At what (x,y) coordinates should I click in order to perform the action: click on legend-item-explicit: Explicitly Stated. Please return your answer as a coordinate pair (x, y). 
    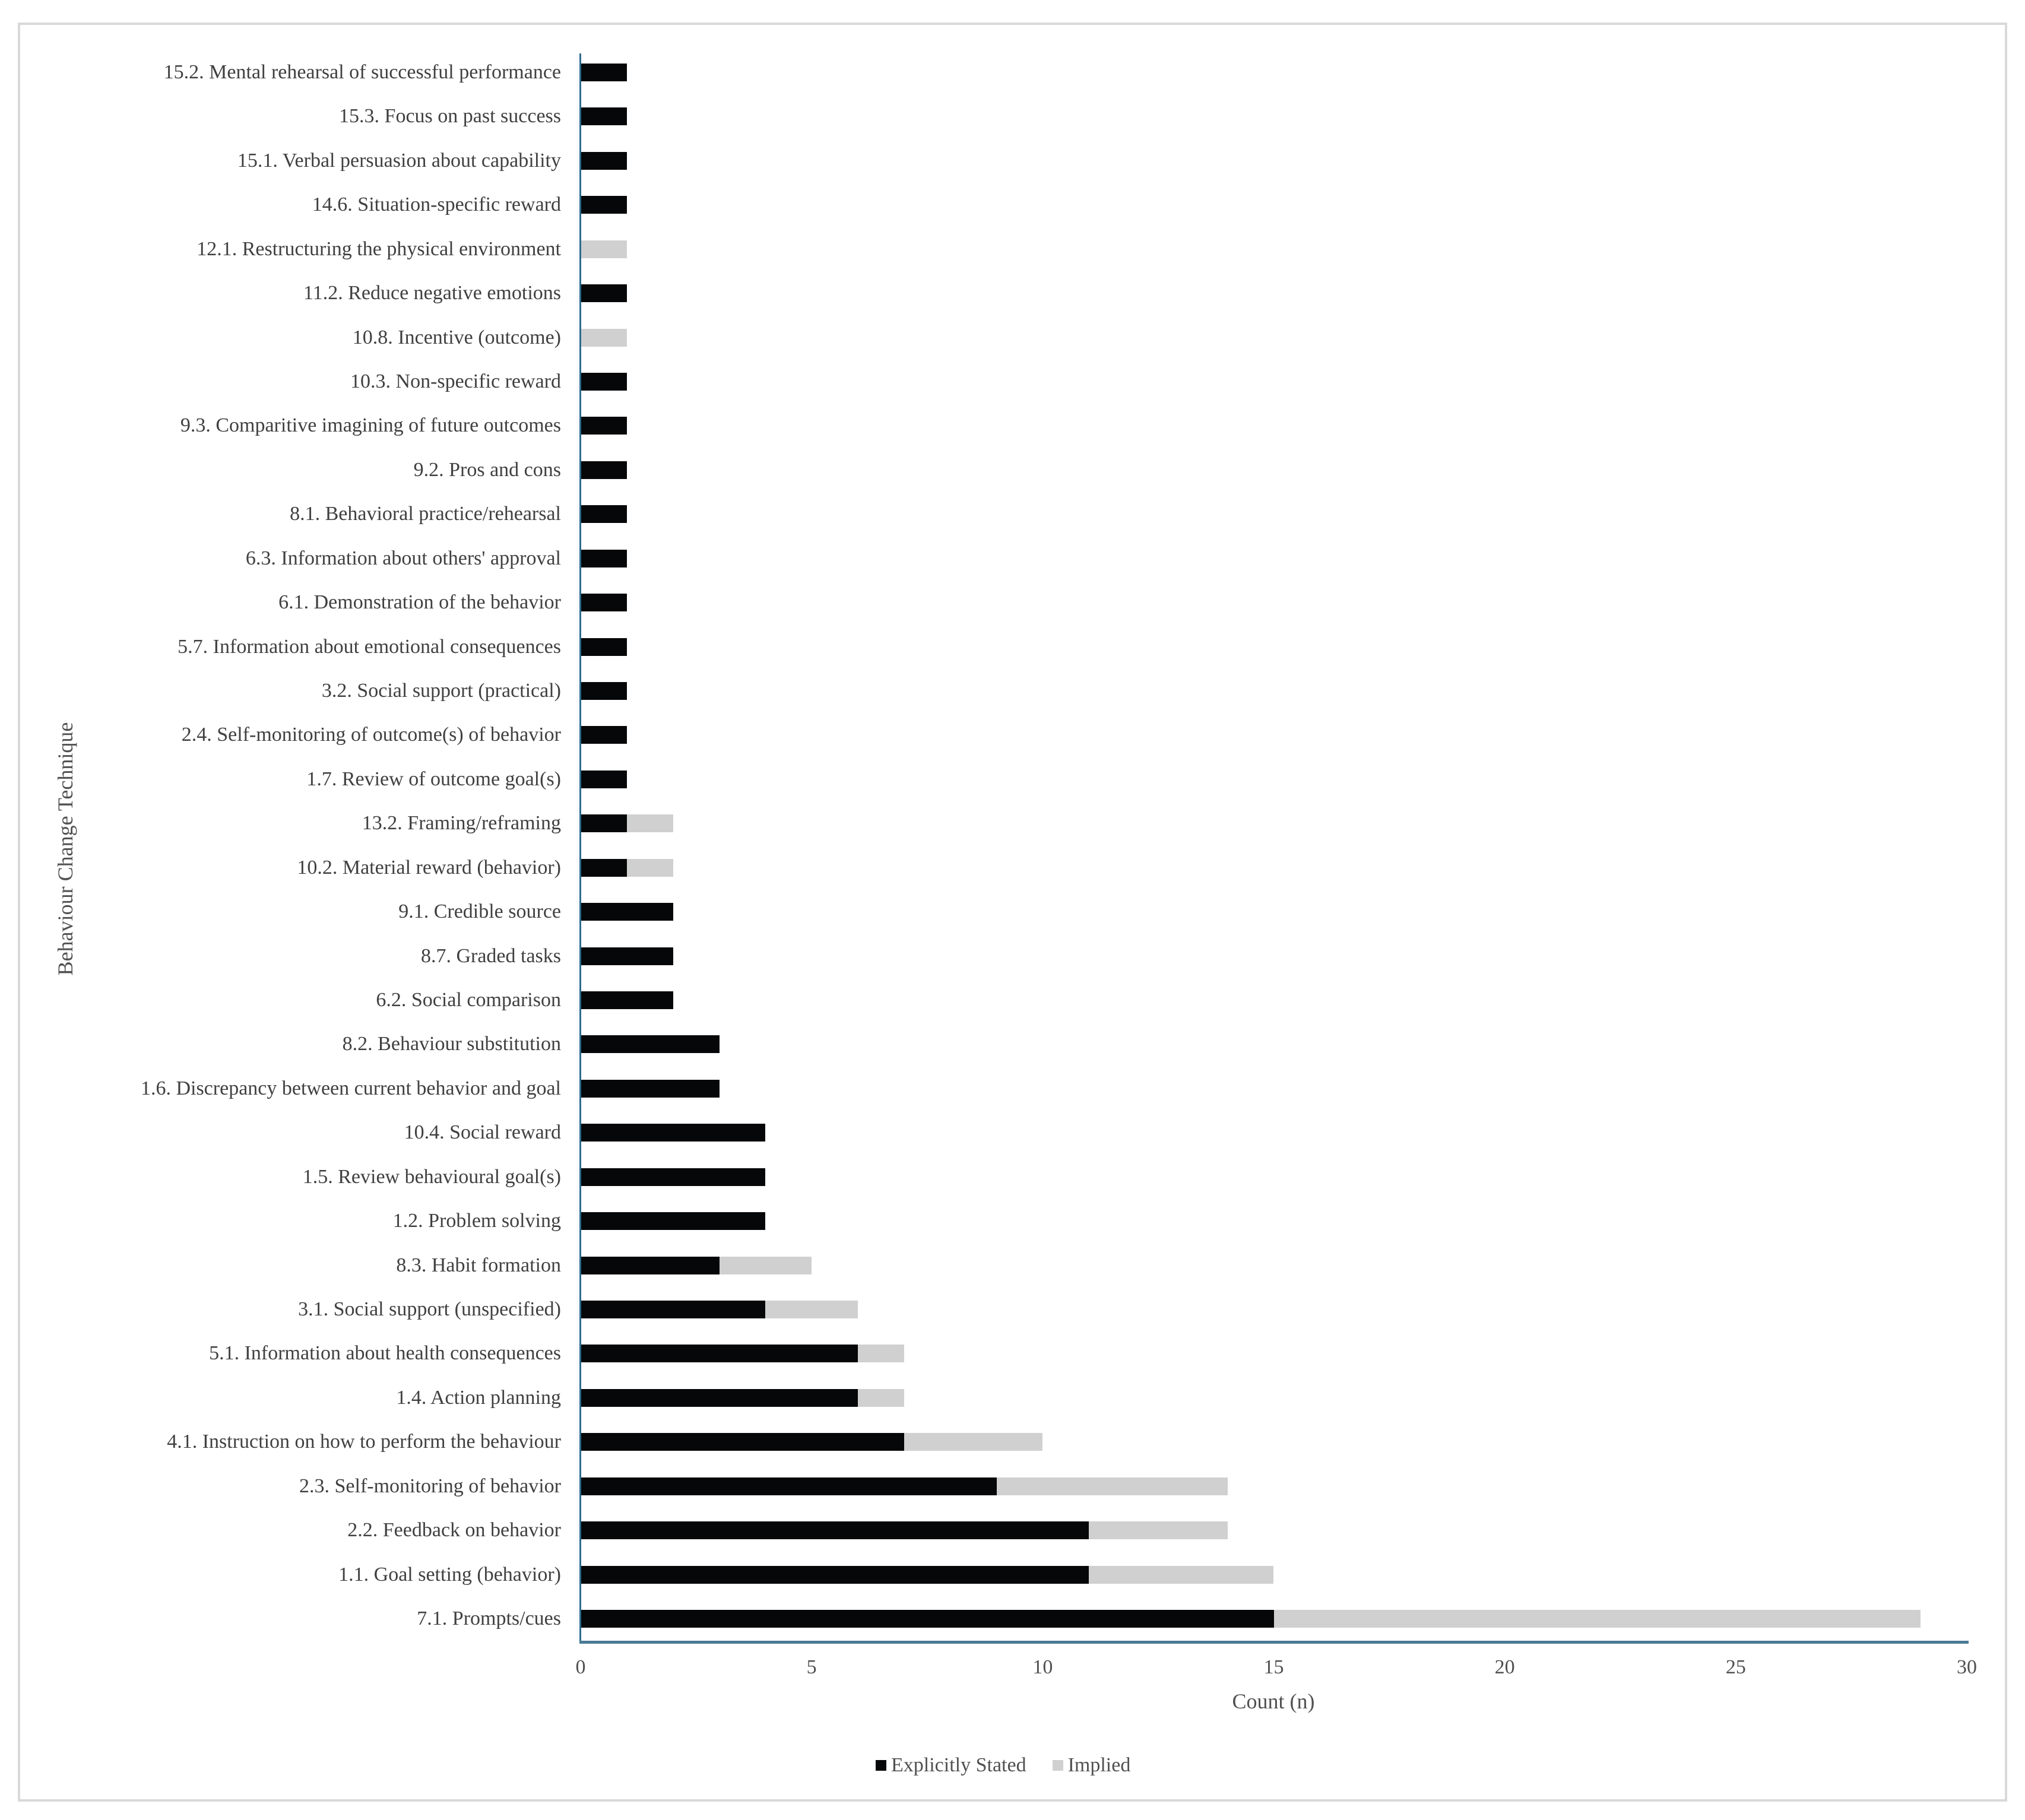
    Looking at the image, I should click on (951, 1765).